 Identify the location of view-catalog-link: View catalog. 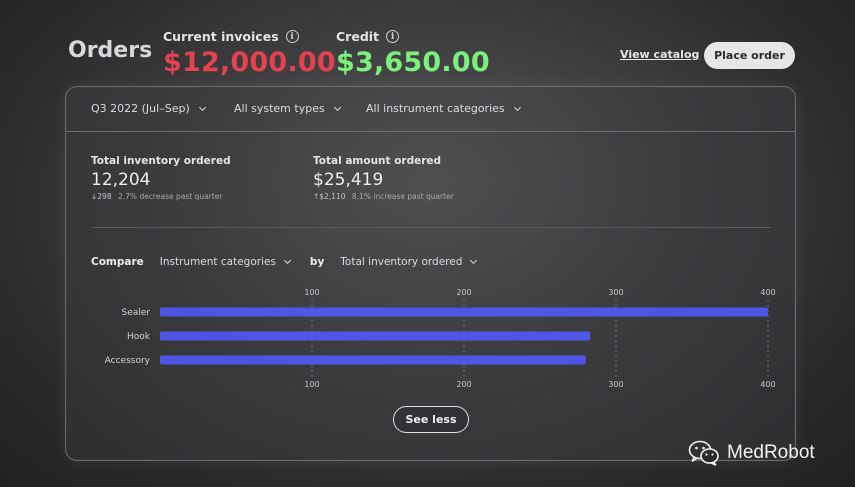
(660, 54).